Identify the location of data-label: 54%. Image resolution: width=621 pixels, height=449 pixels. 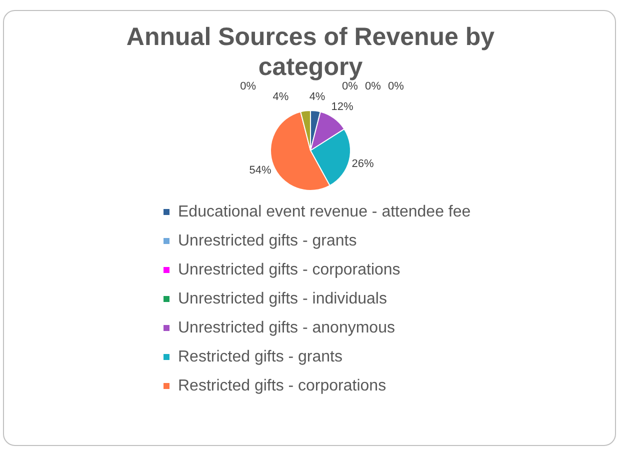
(260, 170).